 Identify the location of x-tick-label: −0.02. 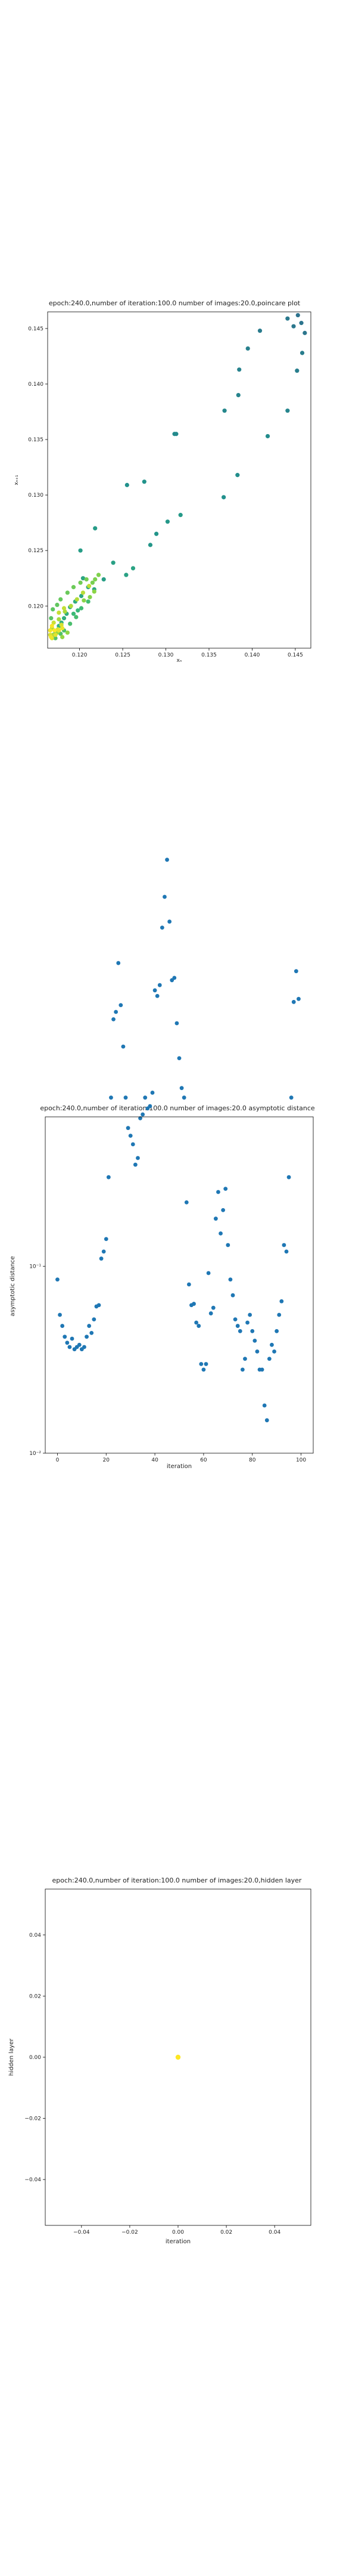
(130, 2233).